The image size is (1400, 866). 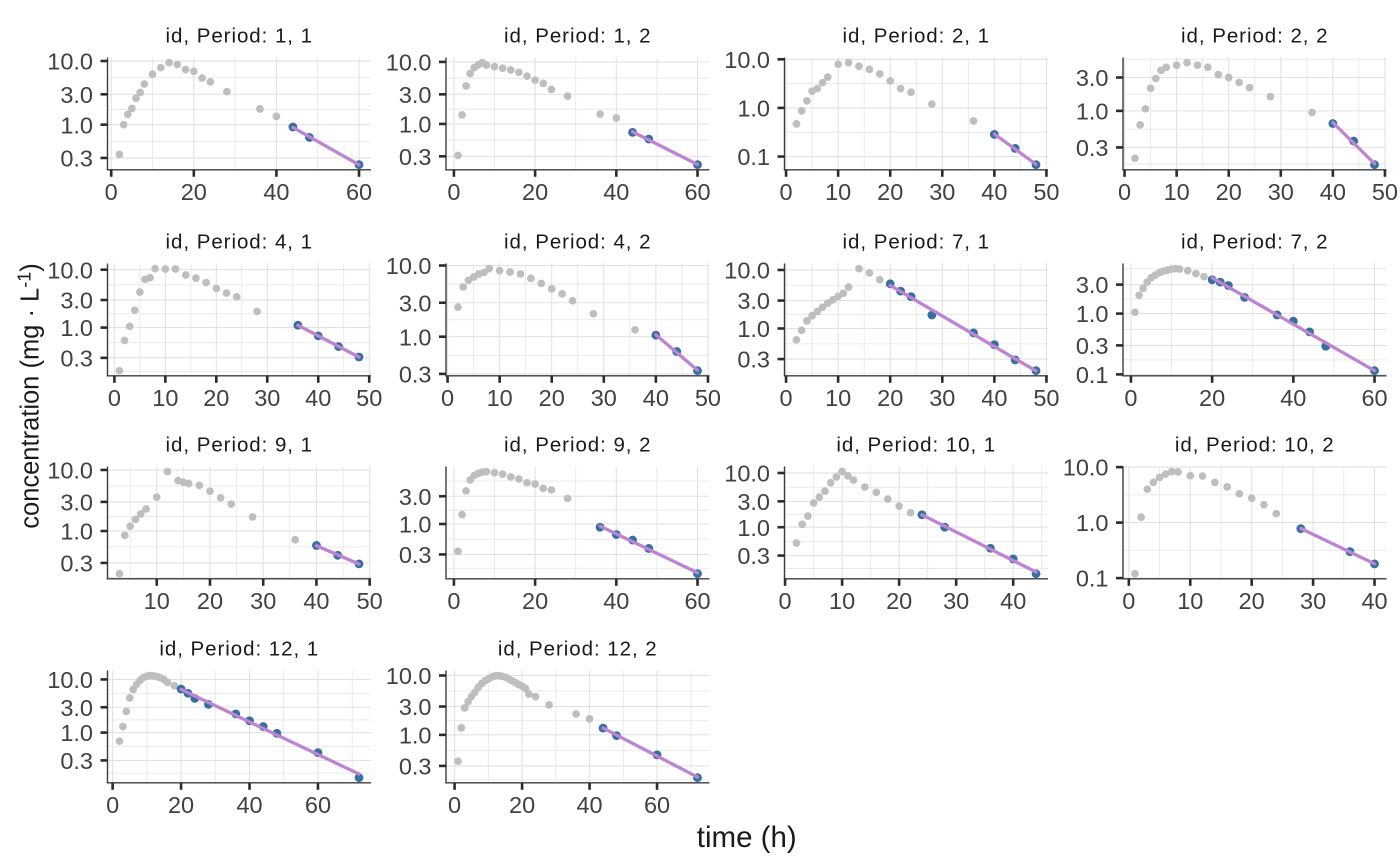 I want to click on svg-text: id, Period: 12, 2, so click(x=578, y=649).